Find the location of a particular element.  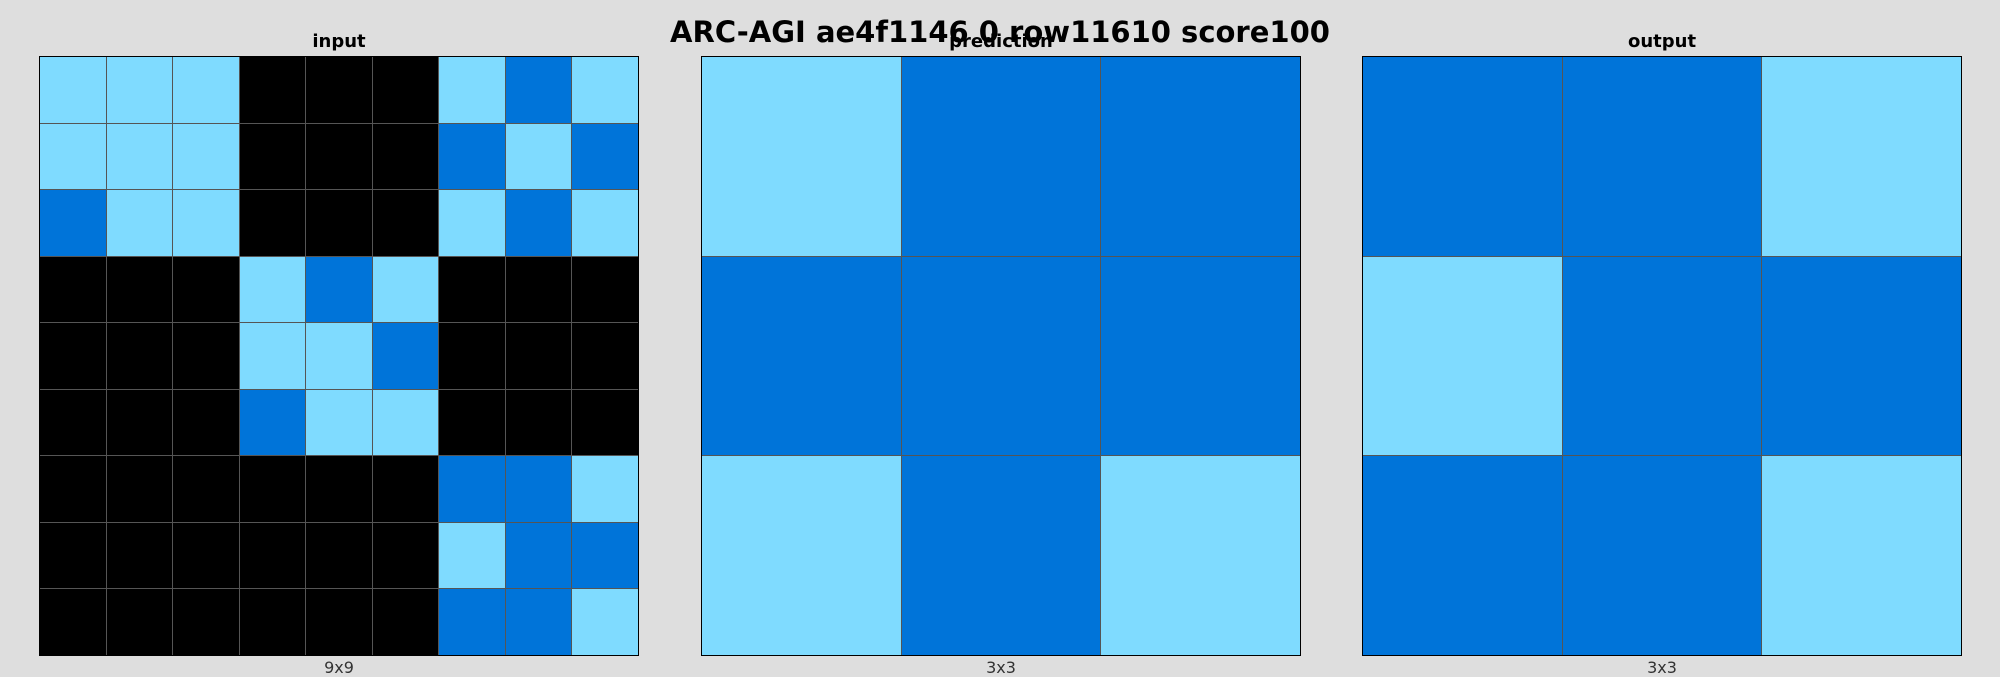

grid-dimensions: 9x9 is located at coordinates (339, 667).